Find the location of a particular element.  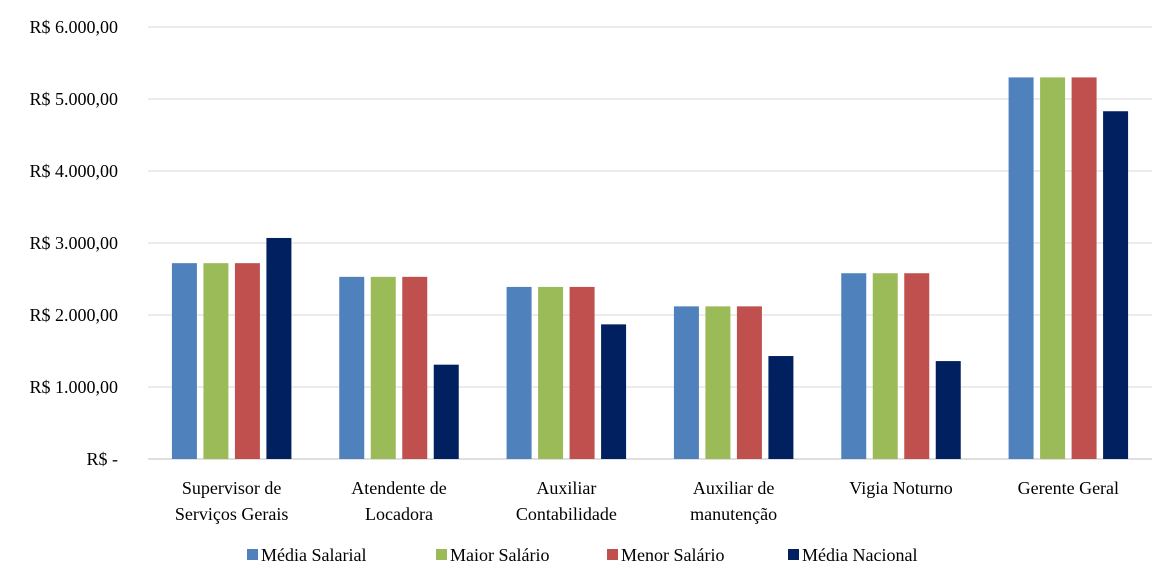

x-tick-label: Gerente Geral is located at coordinates (1068, 488).